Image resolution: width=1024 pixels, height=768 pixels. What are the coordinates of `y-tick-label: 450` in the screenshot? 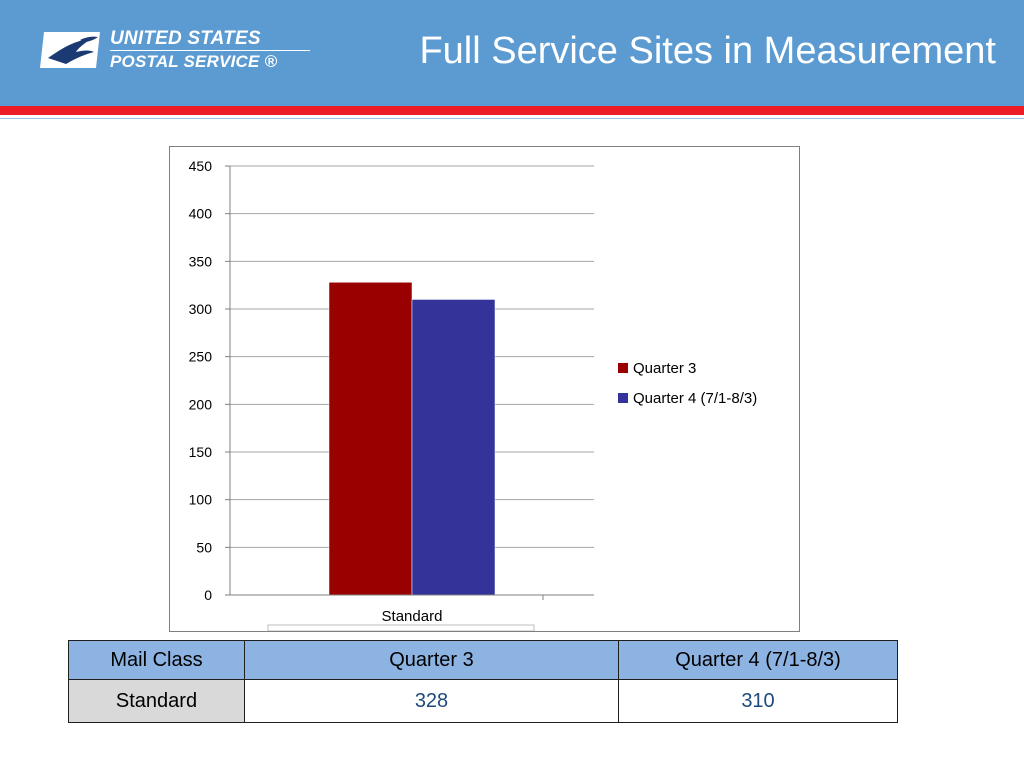 It's located at (201, 166).